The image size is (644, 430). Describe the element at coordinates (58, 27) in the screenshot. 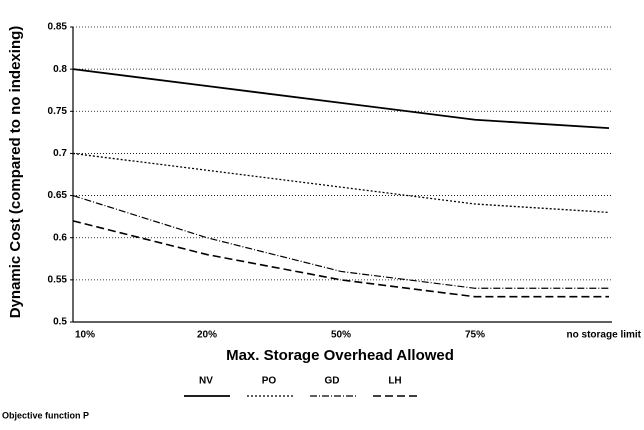

I see `y-tick-label: 0.85` at that location.